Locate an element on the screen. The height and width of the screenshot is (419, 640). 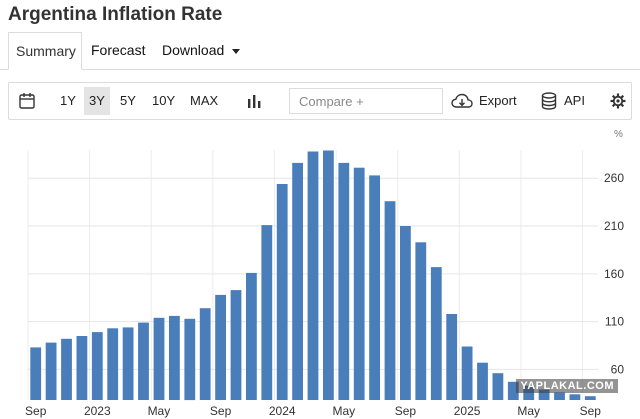
tab-download: Download is located at coordinates (201, 51).